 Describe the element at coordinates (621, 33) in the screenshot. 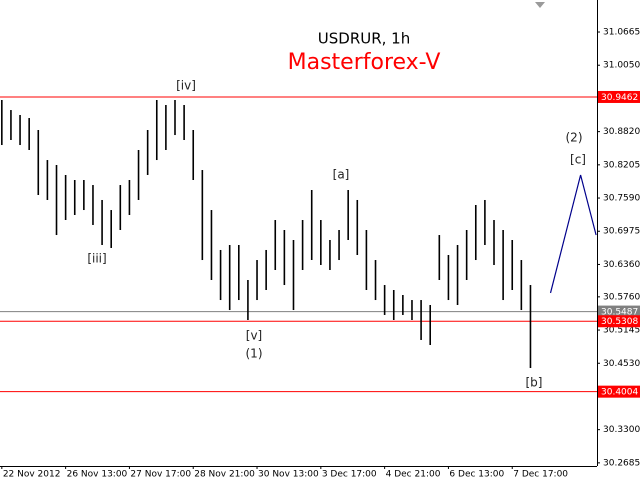

I see `y-tick-label: 31.0665` at that location.